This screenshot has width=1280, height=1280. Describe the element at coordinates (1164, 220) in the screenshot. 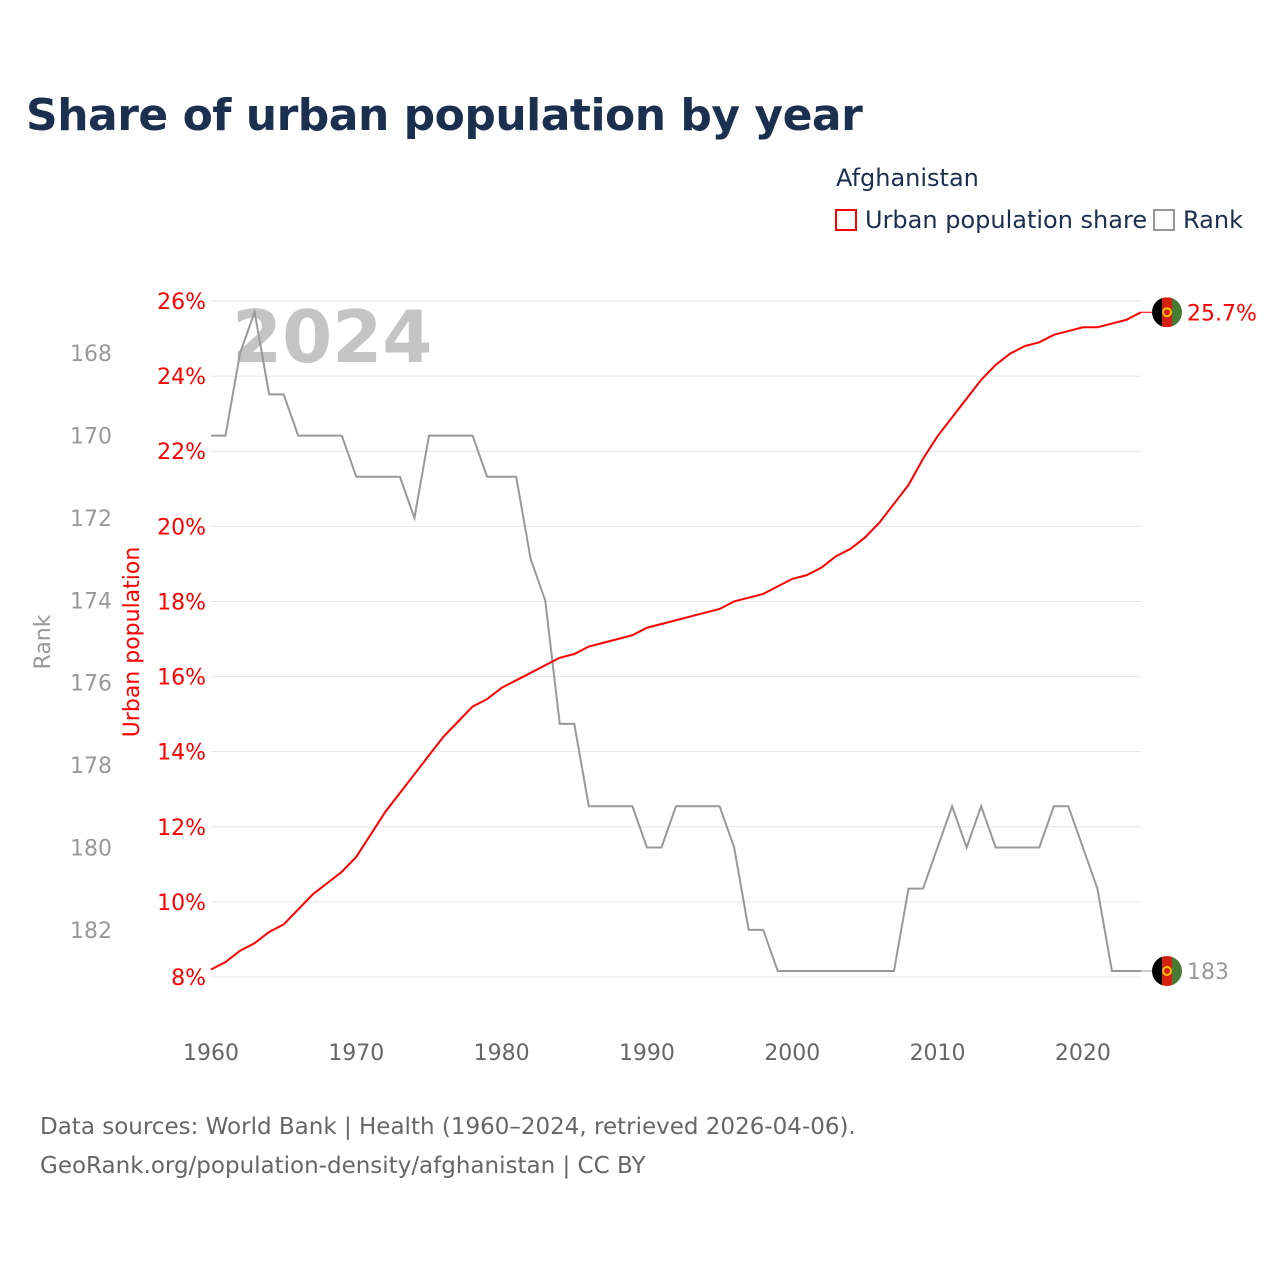

I see `legend-swatch-rank` at that location.